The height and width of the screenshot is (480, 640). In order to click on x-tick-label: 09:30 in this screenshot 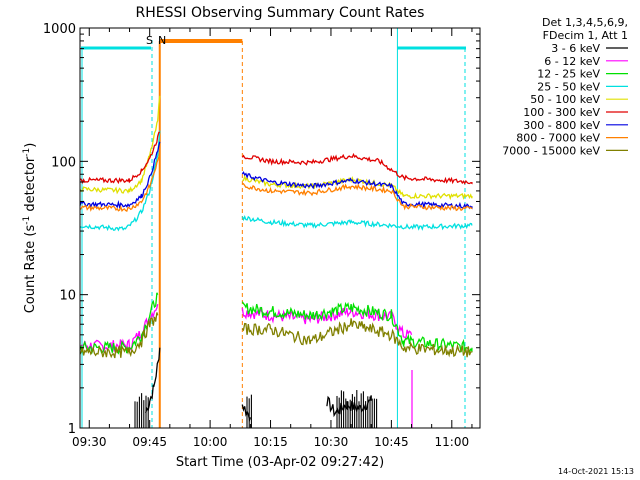, I will do `click(89, 442)`.